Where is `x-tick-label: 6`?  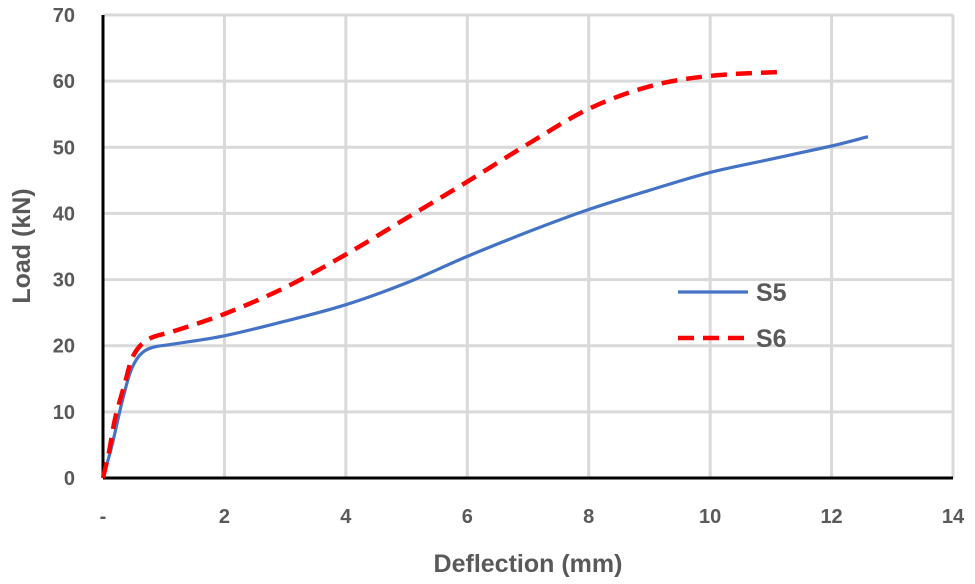
x-tick-label: 6 is located at coordinates (467, 517).